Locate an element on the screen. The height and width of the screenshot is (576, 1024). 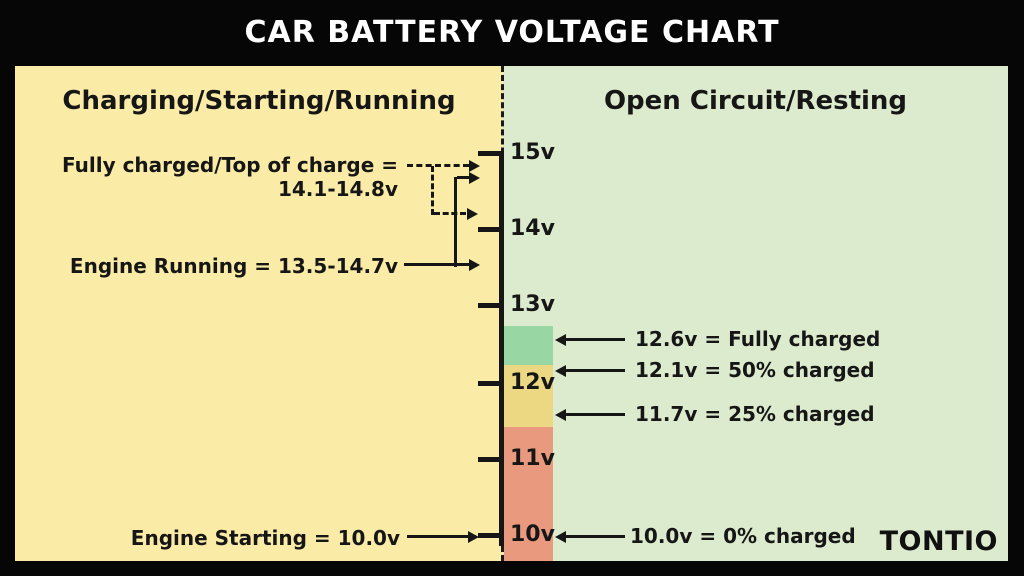
voltage-axis-line is located at coordinates (501, 348).